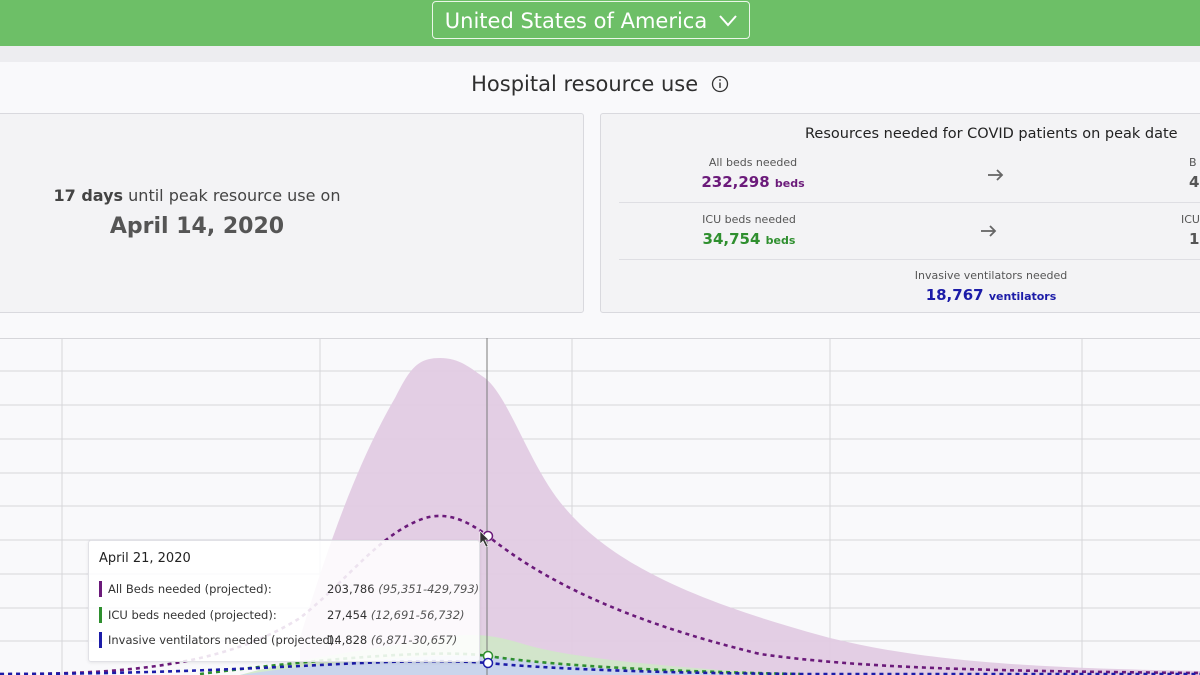  What do you see at coordinates (488, 663) in the screenshot?
I see `vent-hover-point` at bounding box center [488, 663].